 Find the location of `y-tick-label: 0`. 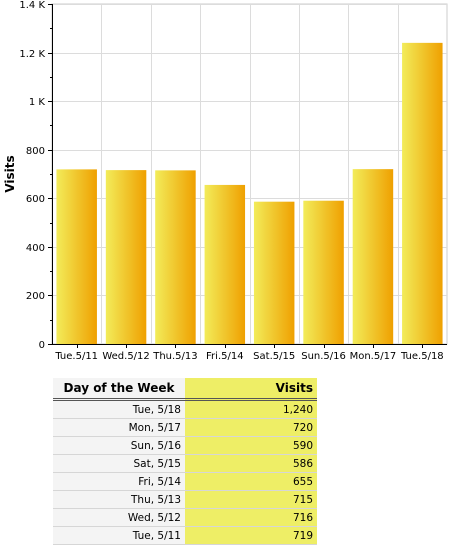

y-tick-label: 0 is located at coordinates (42, 345).